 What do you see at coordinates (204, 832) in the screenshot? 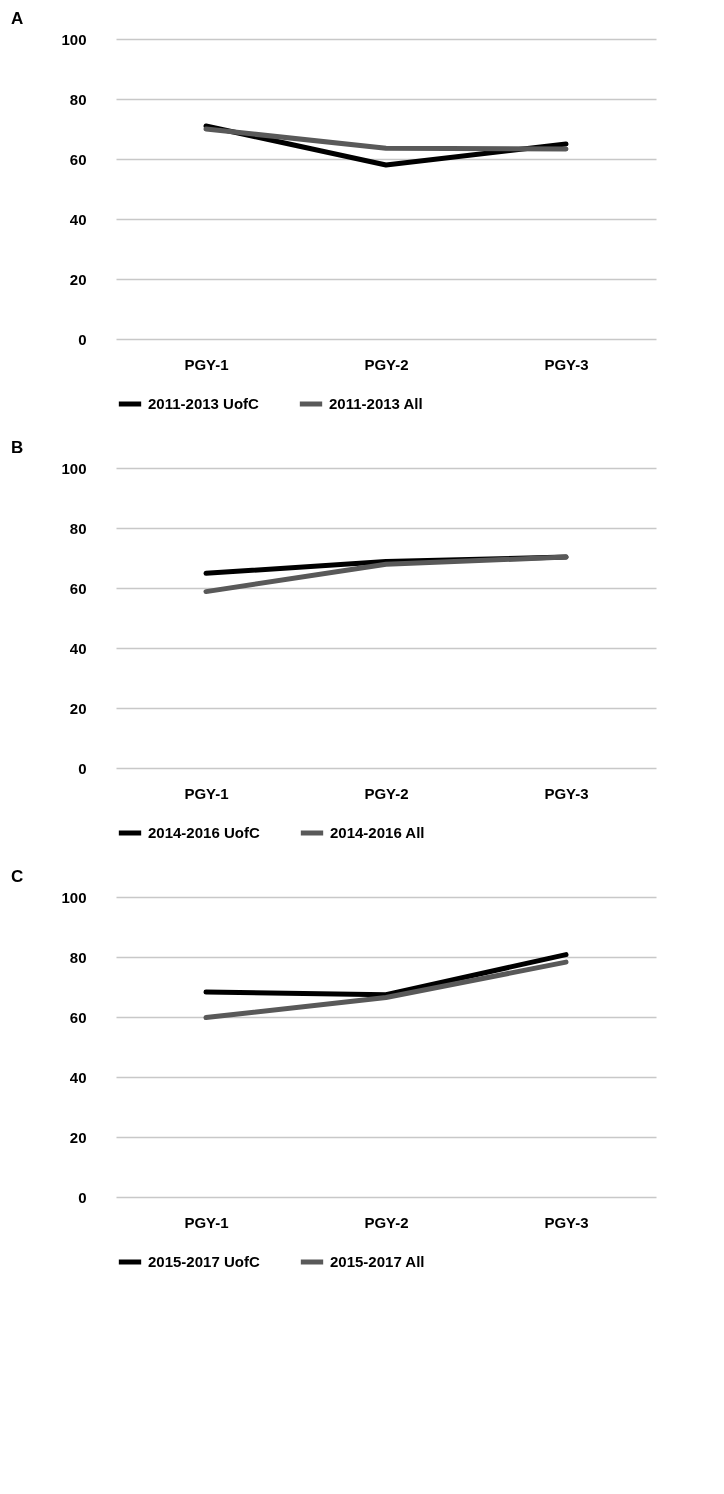
I see `legend-label: 2014-2016 UofC` at bounding box center [204, 832].